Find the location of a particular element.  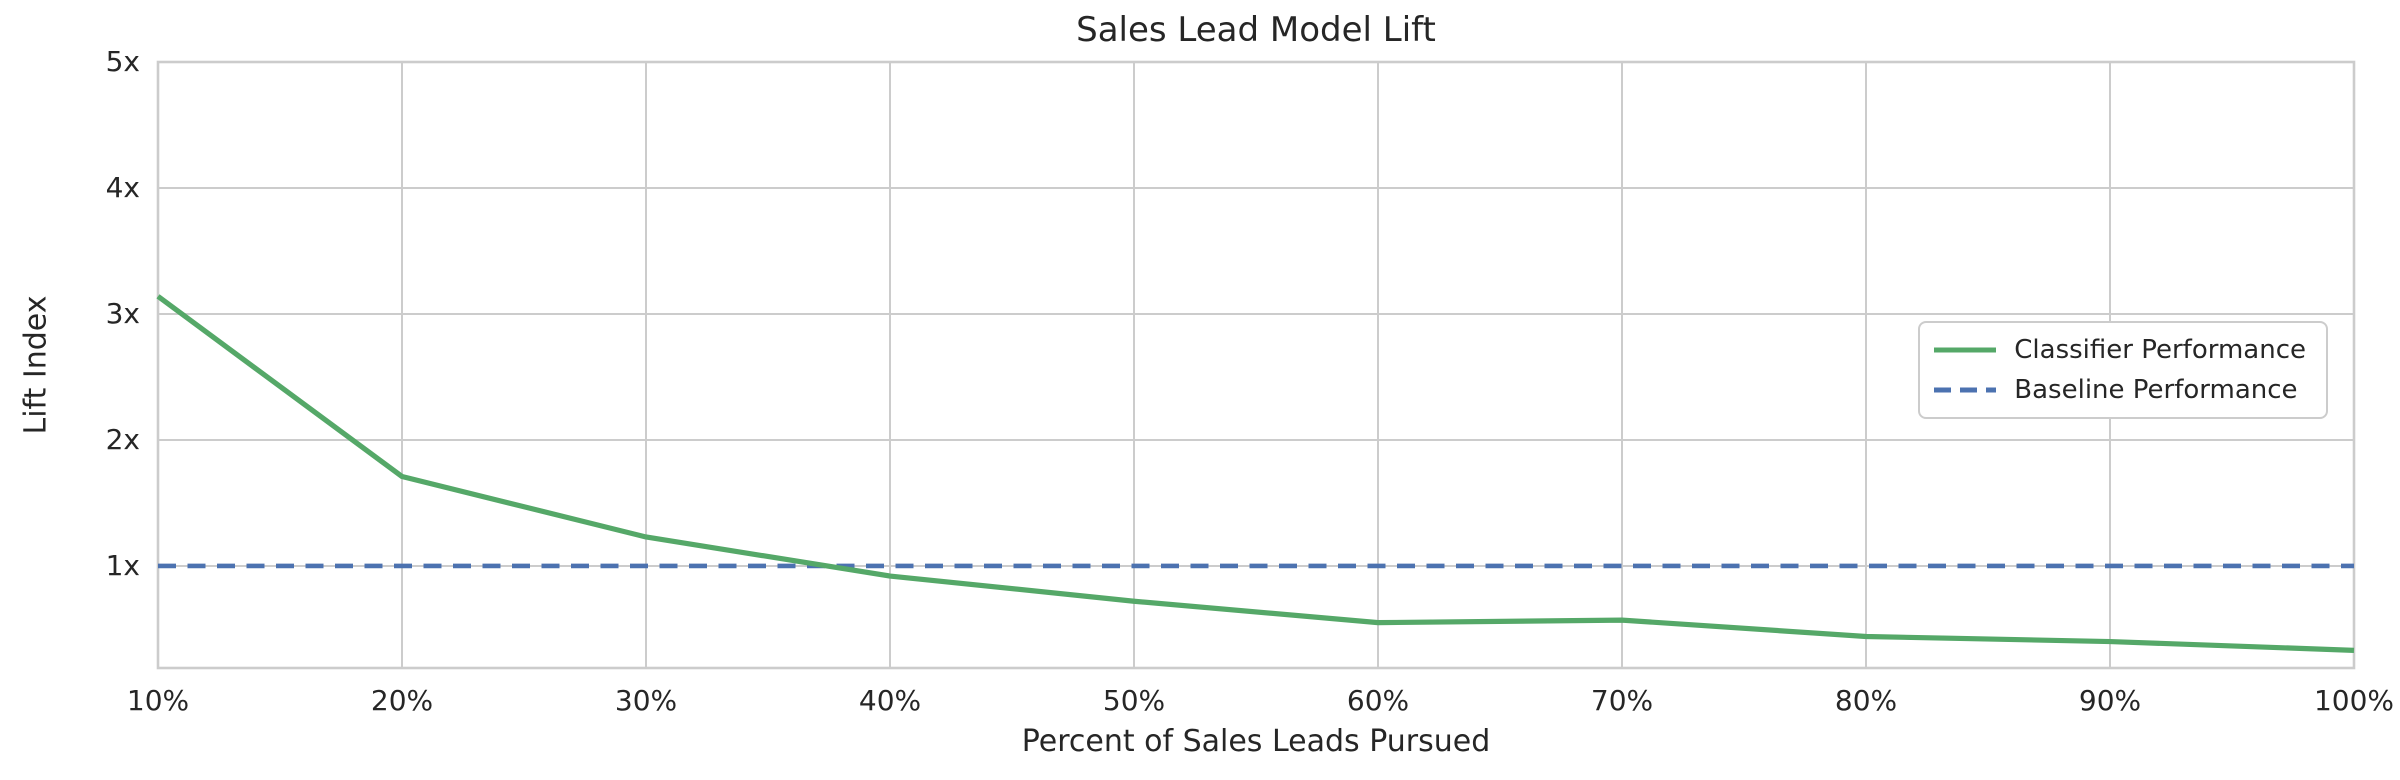

x-tick-label: 60% is located at coordinates (1378, 700).